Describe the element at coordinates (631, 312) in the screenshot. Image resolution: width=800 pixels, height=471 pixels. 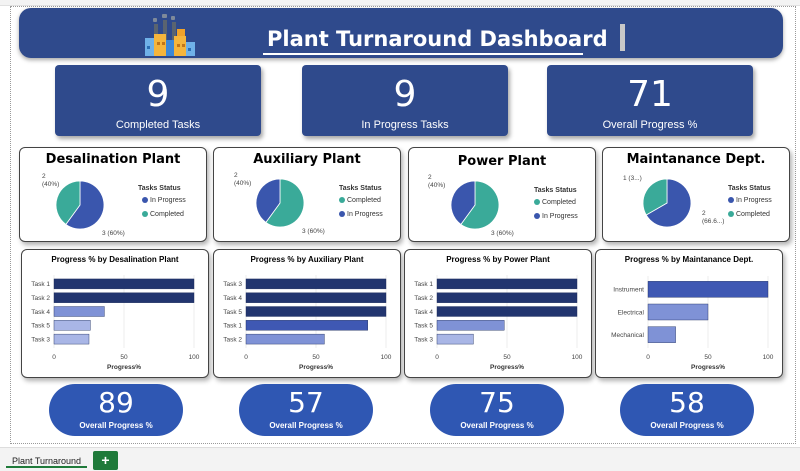
I see `y-category-label: Electrical` at that location.